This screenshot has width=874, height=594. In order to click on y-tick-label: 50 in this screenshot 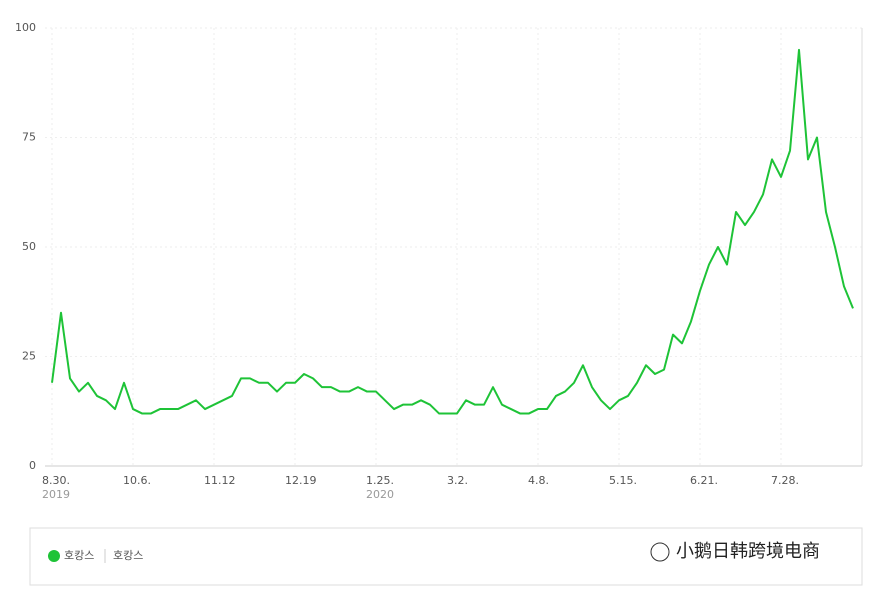, I will do `click(29, 246)`.